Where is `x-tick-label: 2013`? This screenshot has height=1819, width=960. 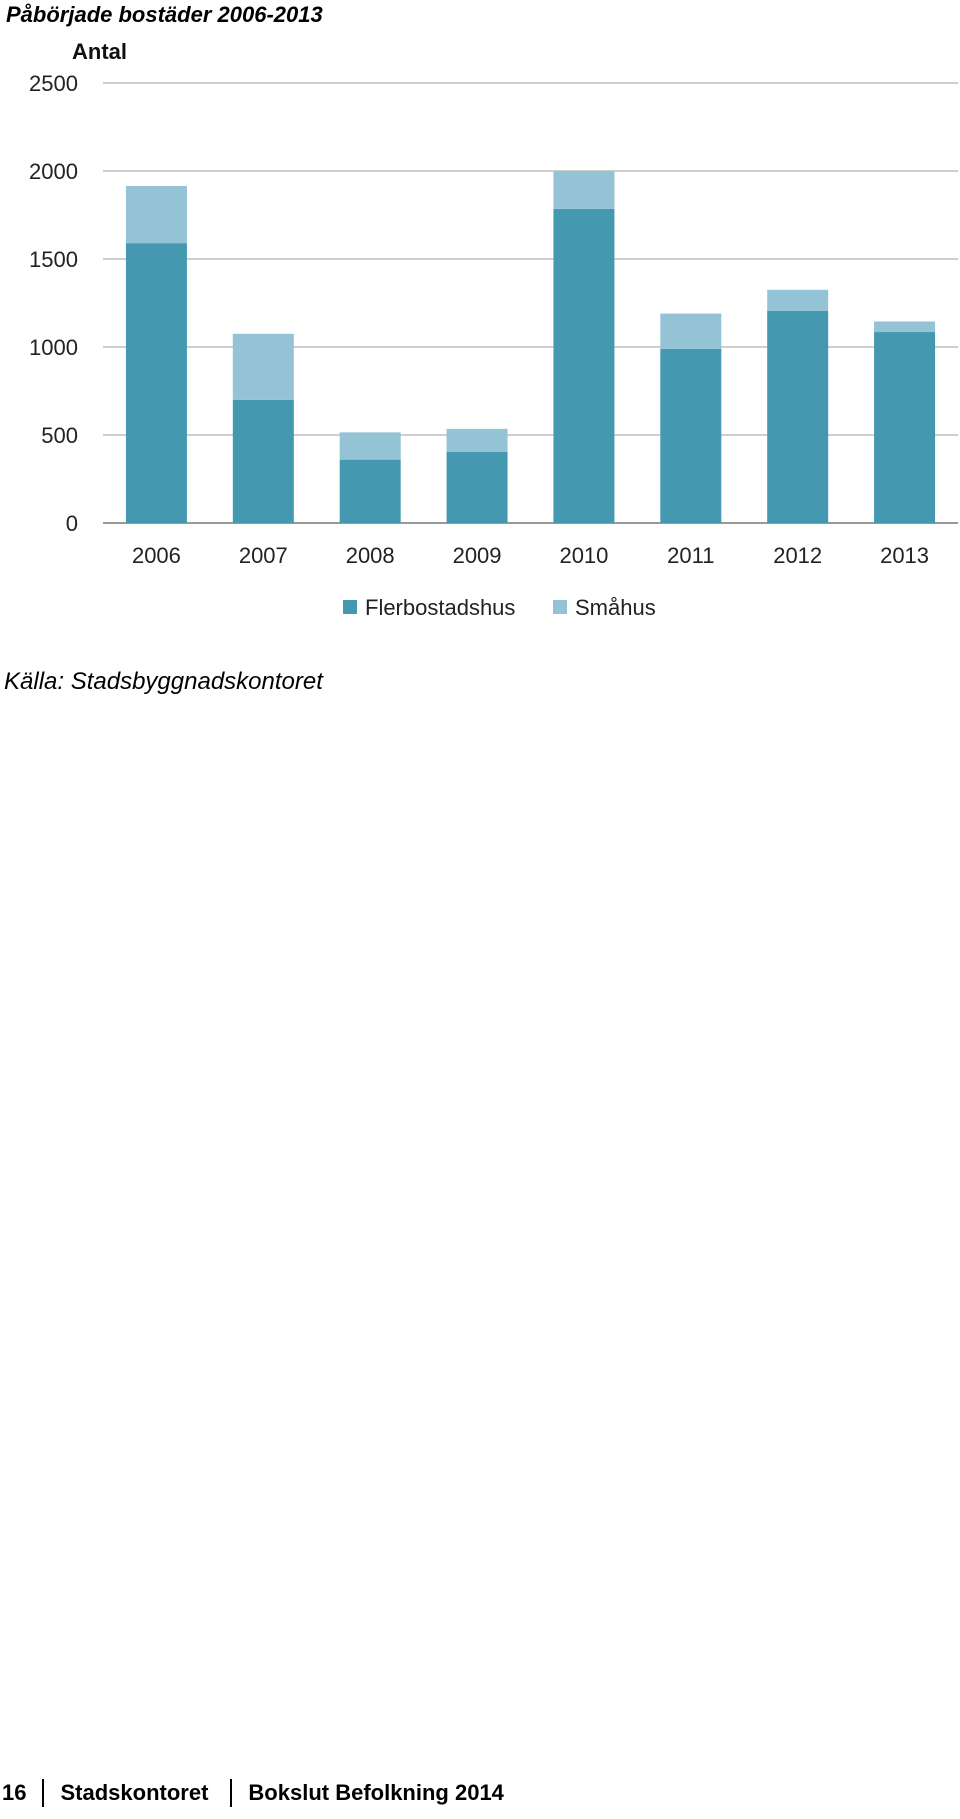
x-tick-label: 2013 is located at coordinates (904, 555).